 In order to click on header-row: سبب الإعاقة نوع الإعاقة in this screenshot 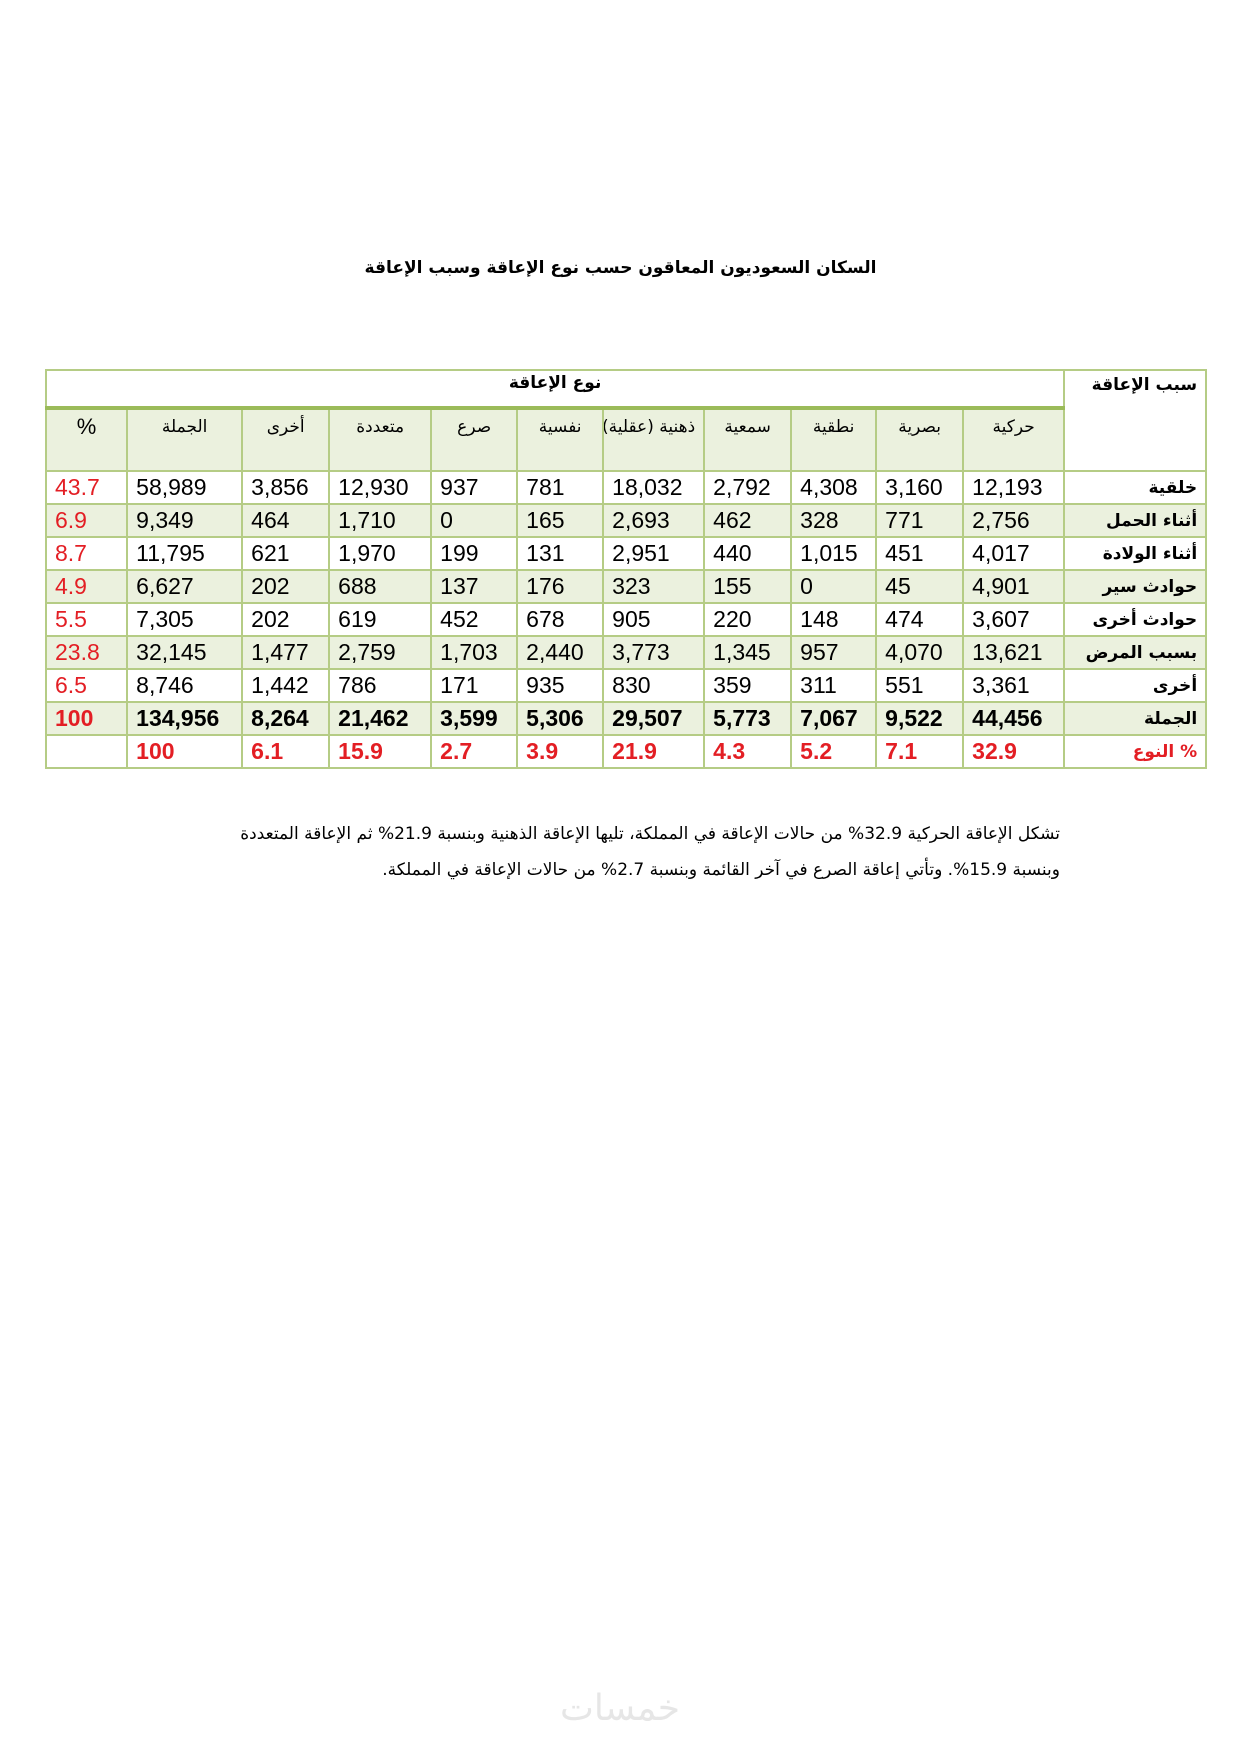, I will do `click(626, 420)`.